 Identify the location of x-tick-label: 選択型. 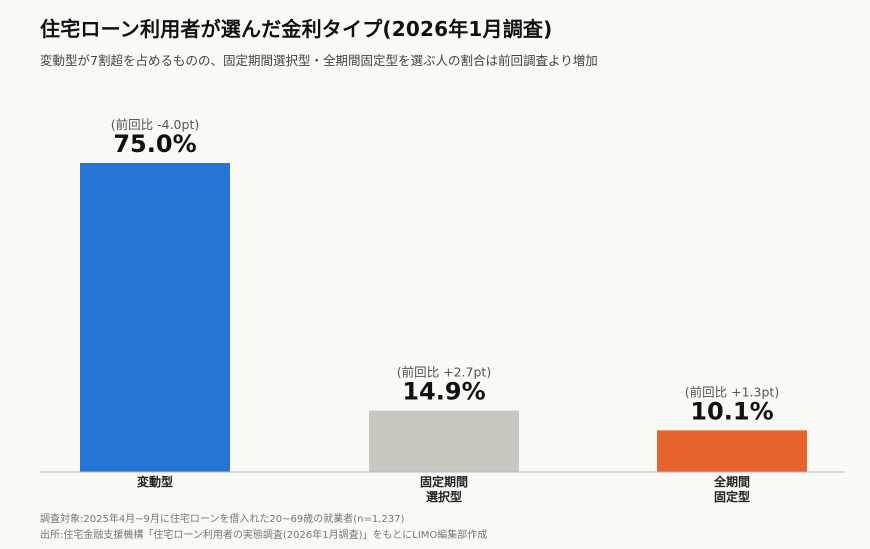
(444, 496).